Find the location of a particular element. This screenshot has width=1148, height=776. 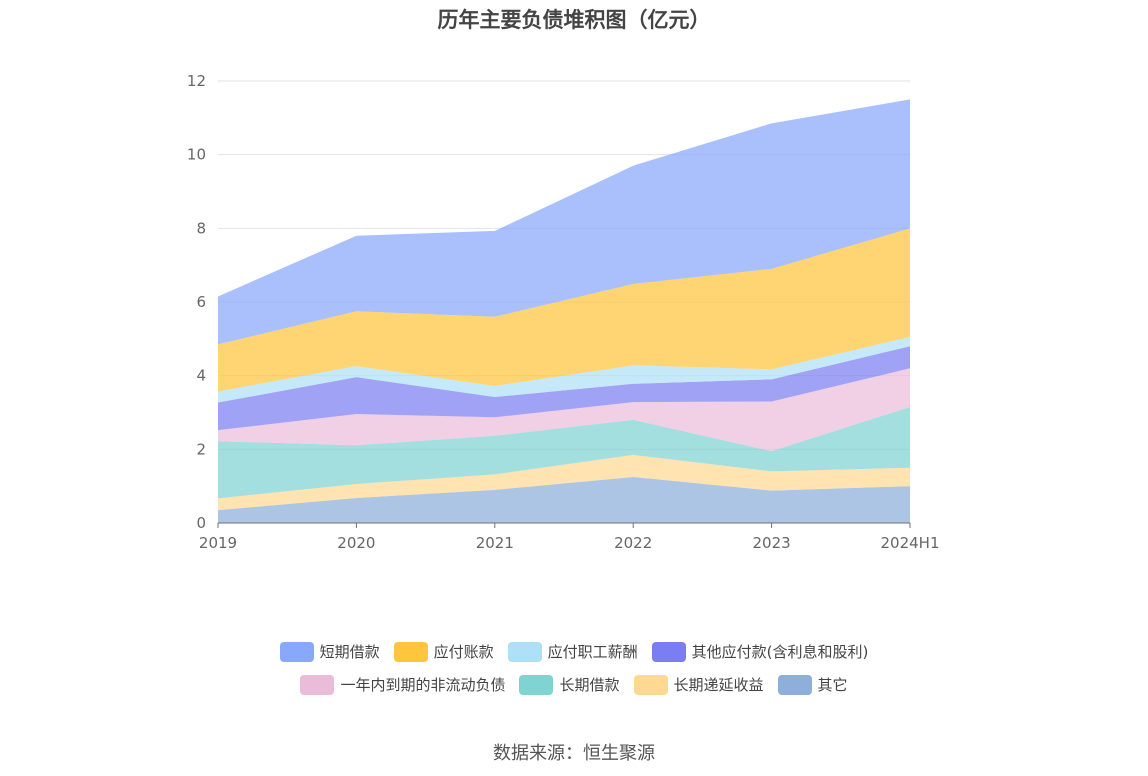

x-tick-label: 2021 is located at coordinates (495, 543).